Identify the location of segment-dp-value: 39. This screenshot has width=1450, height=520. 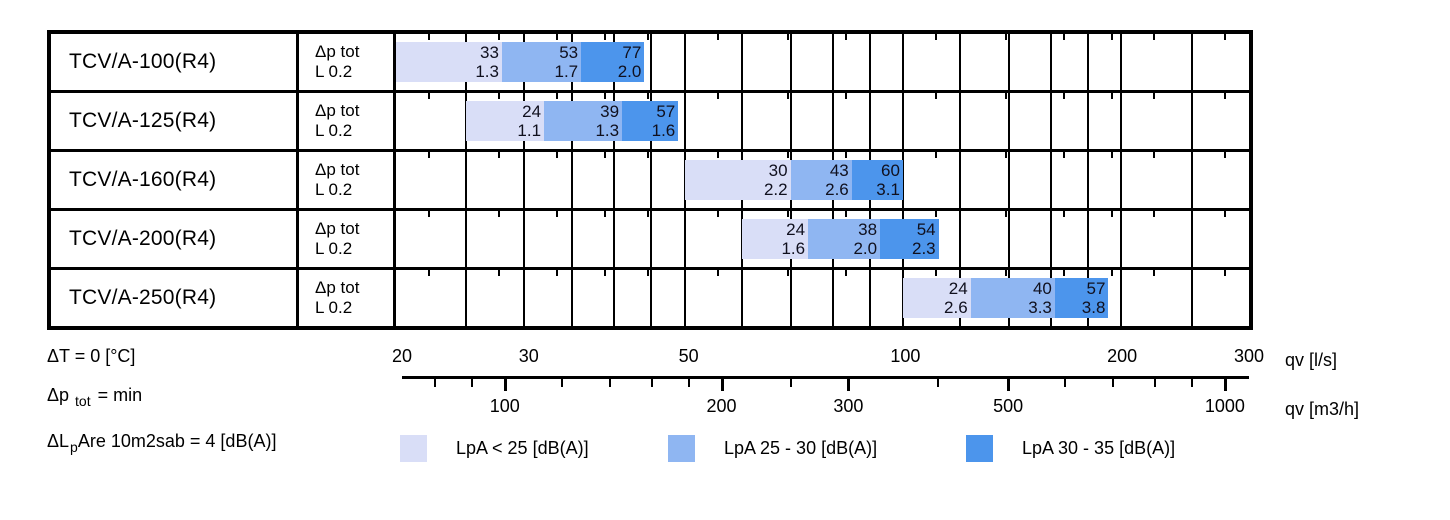
(610, 111).